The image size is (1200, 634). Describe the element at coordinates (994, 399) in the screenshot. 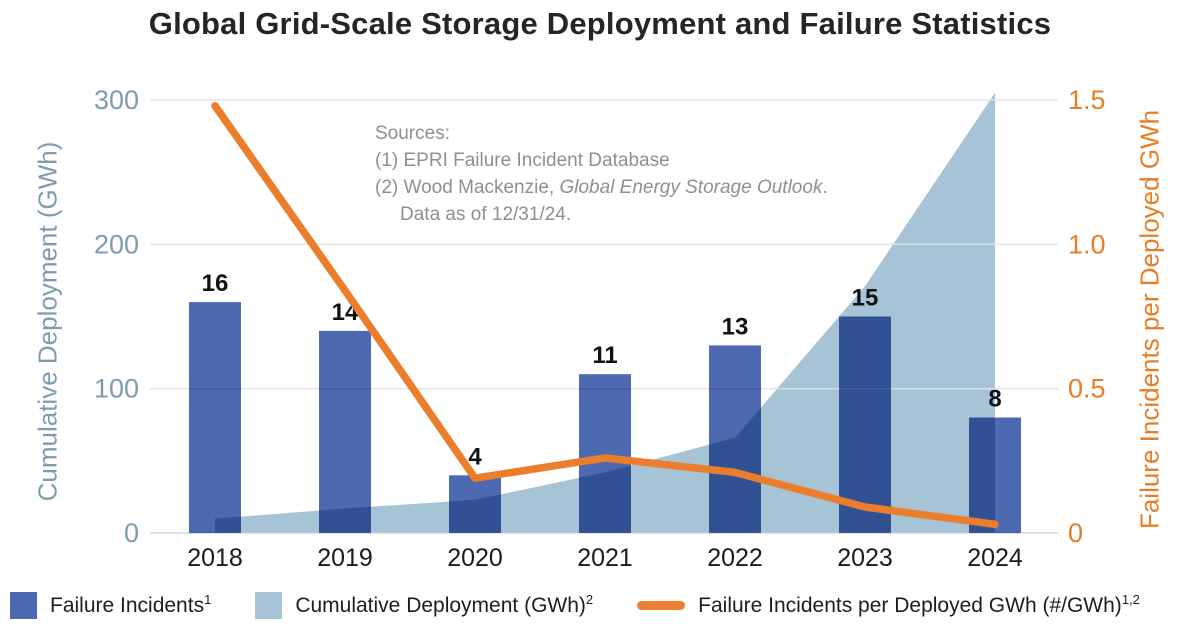

I see `bar-value-label: 8` at that location.